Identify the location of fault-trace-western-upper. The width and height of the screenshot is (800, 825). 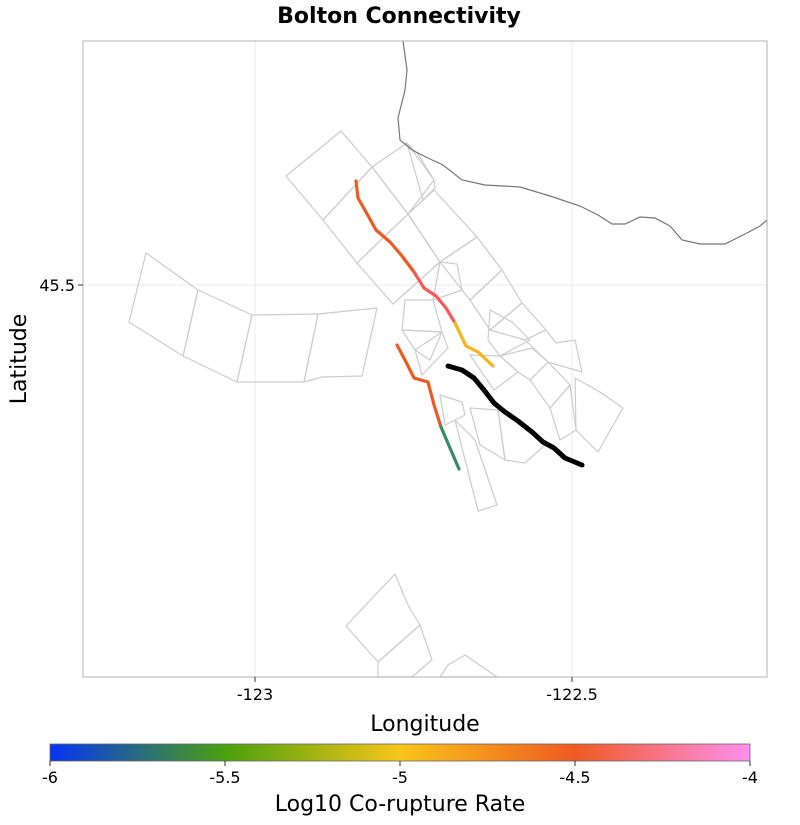
(419, 386).